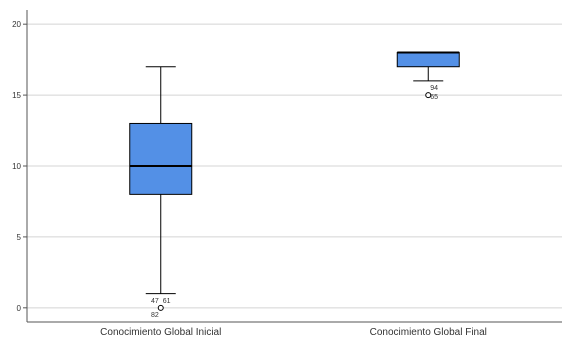 The image size is (564, 338). What do you see at coordinates (155, 315) in the screenshot?
I see `outlier-label: 82` at bounding box center [155, 315].